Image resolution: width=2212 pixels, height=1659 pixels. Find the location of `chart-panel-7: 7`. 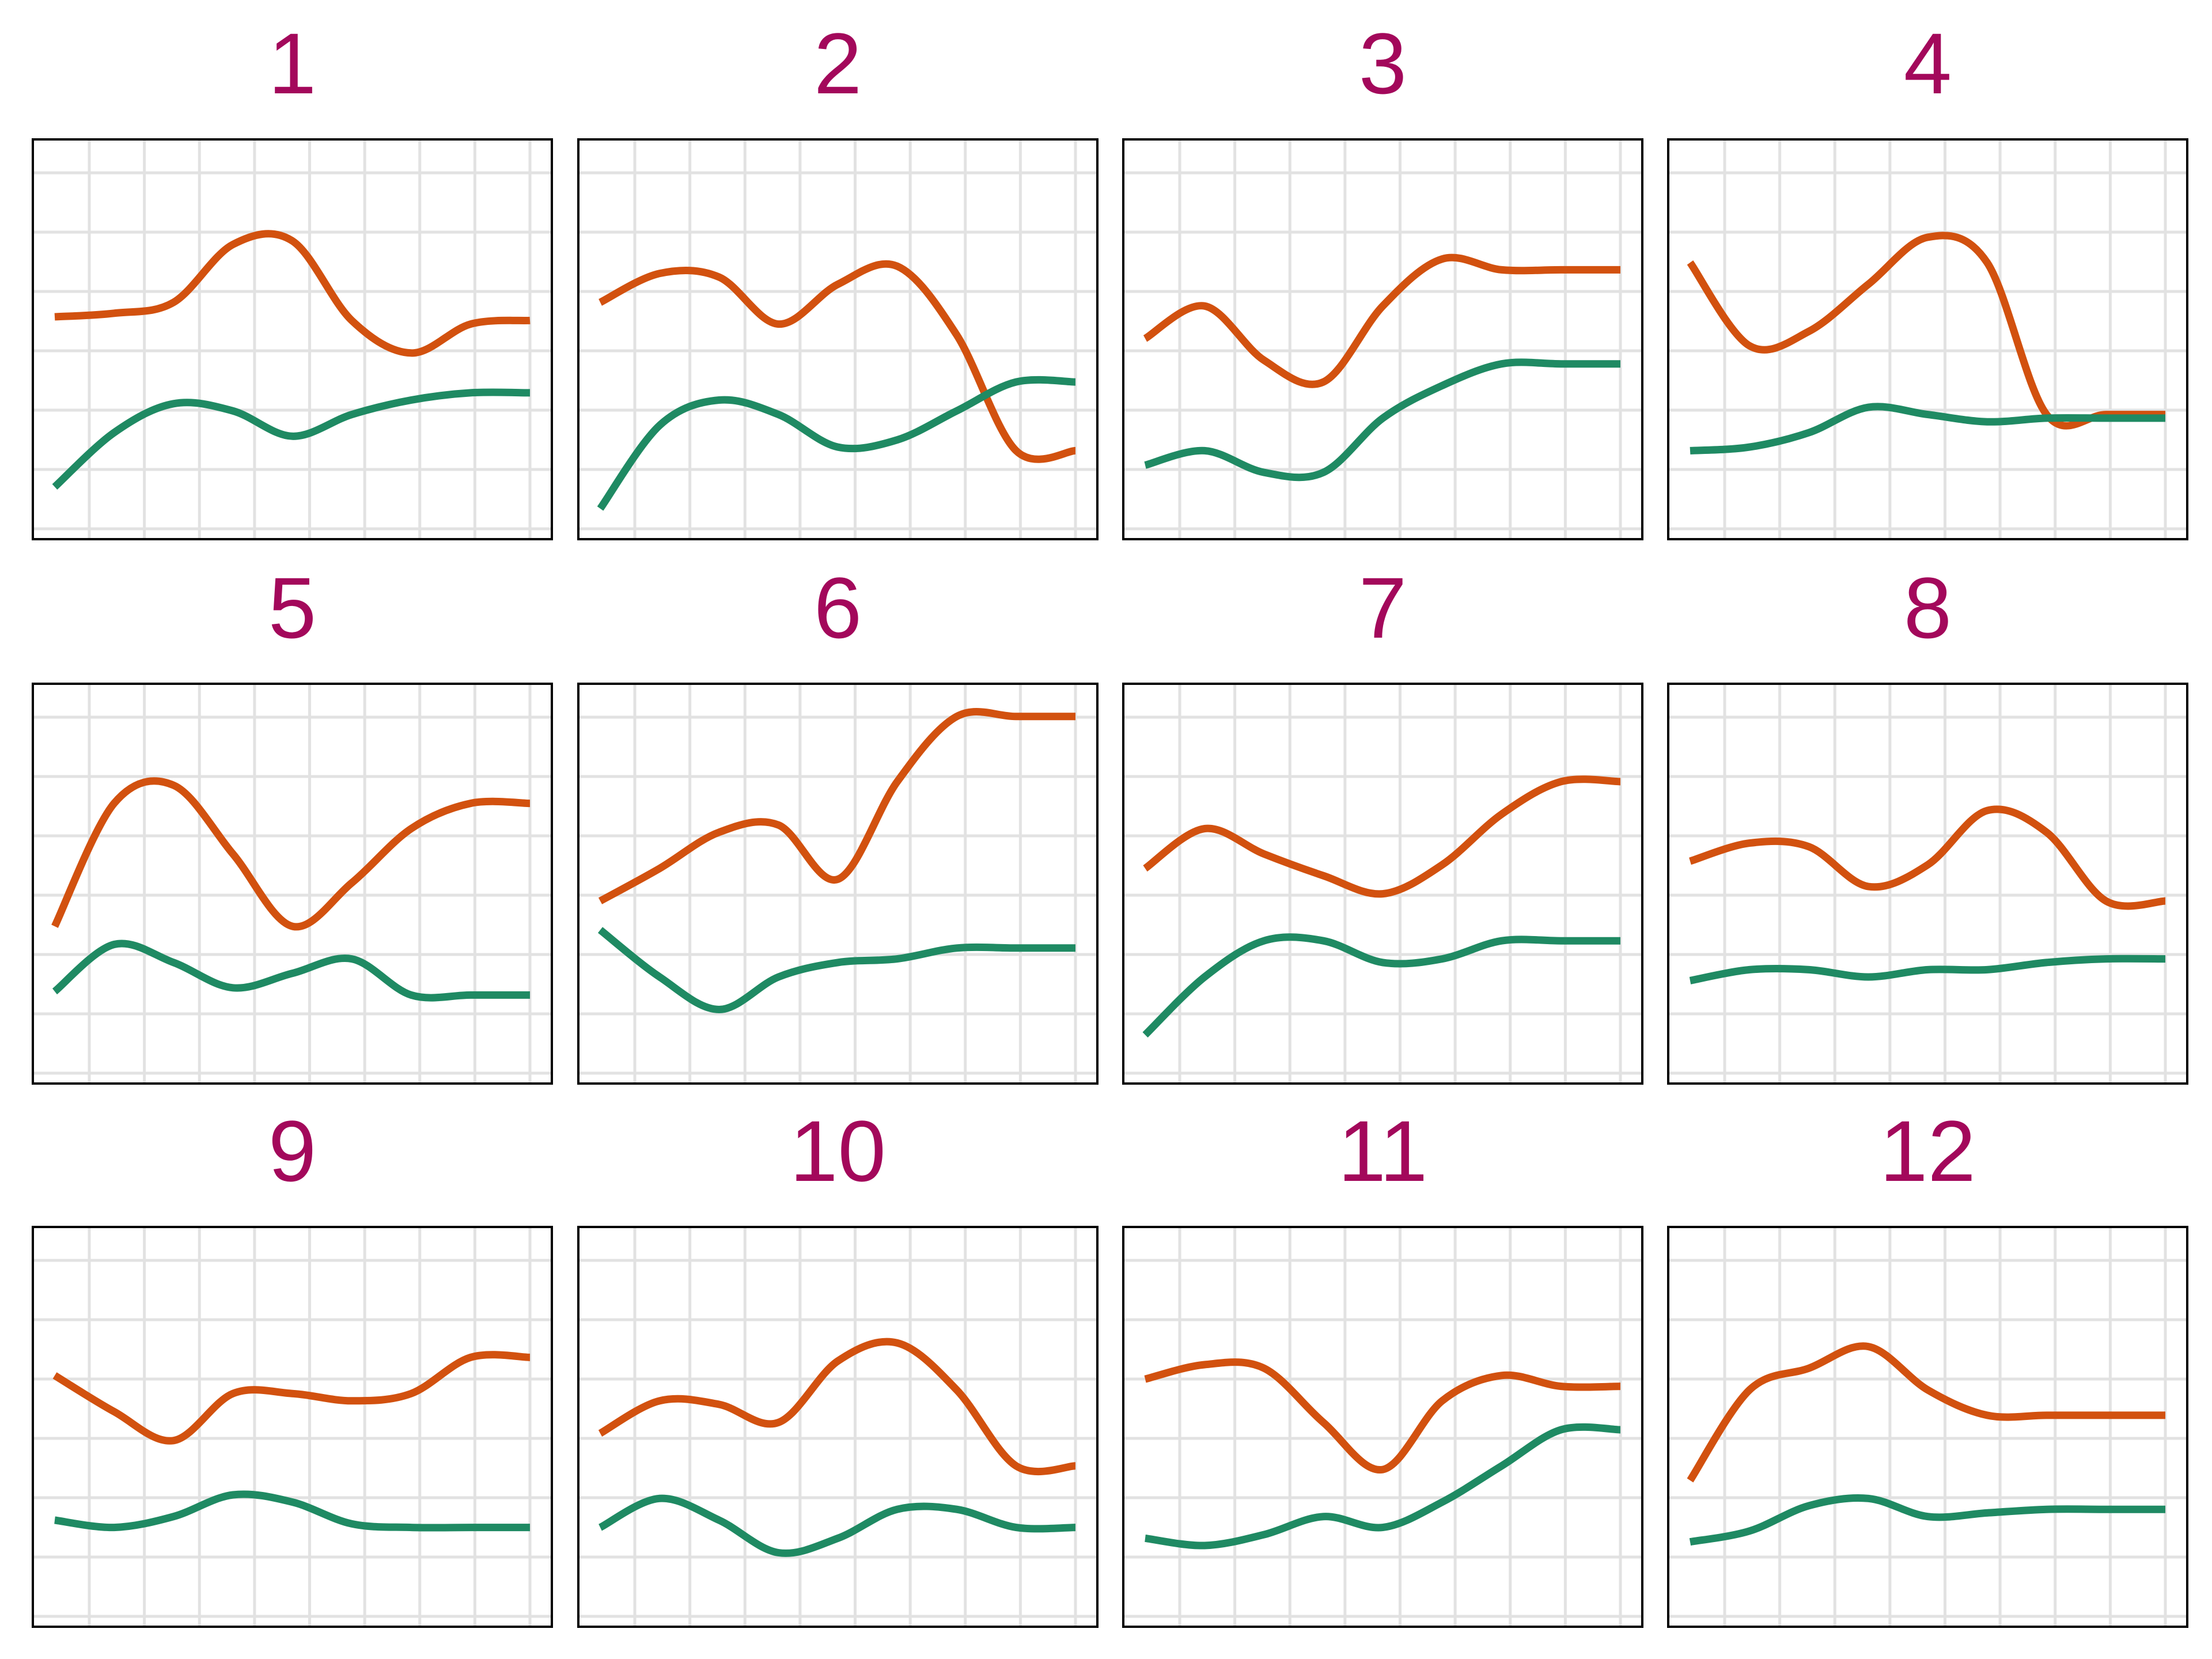

chart-panel-7: 7 is located at coordinates (1382, 825).